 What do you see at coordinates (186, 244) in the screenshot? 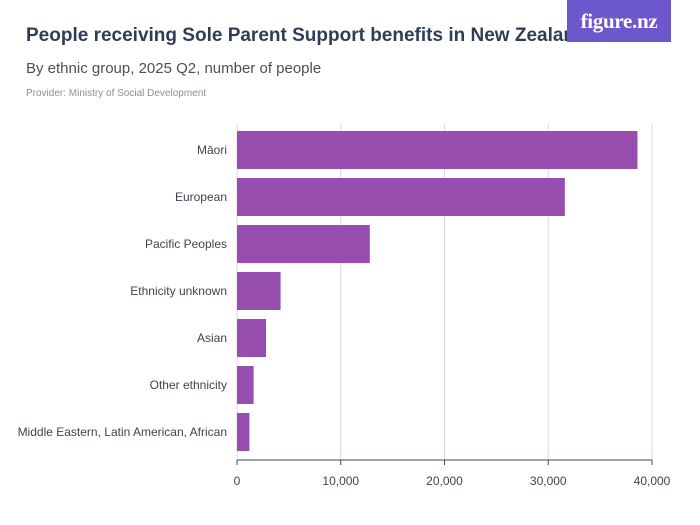
I see `category-label: Pacific Peoples` at bounding box center [186, 244].